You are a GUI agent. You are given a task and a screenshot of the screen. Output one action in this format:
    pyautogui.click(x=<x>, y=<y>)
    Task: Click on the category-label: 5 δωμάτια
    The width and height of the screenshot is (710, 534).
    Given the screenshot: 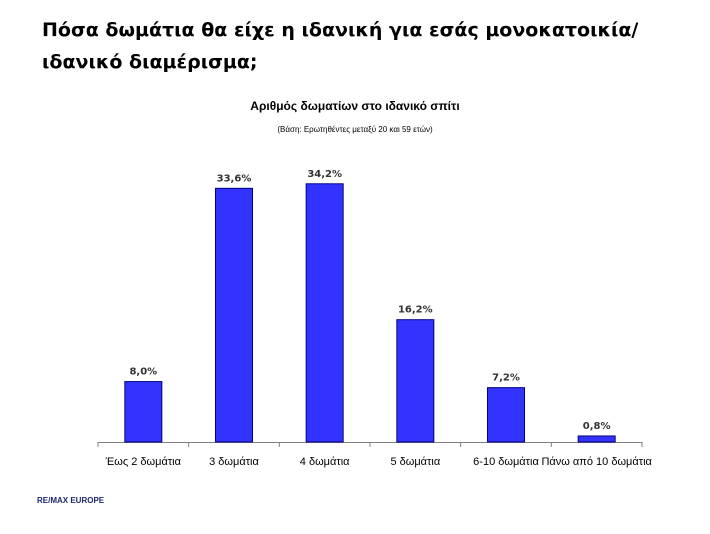 What is the action you would take?
    pyautogui.click(x=415, y=462)
    